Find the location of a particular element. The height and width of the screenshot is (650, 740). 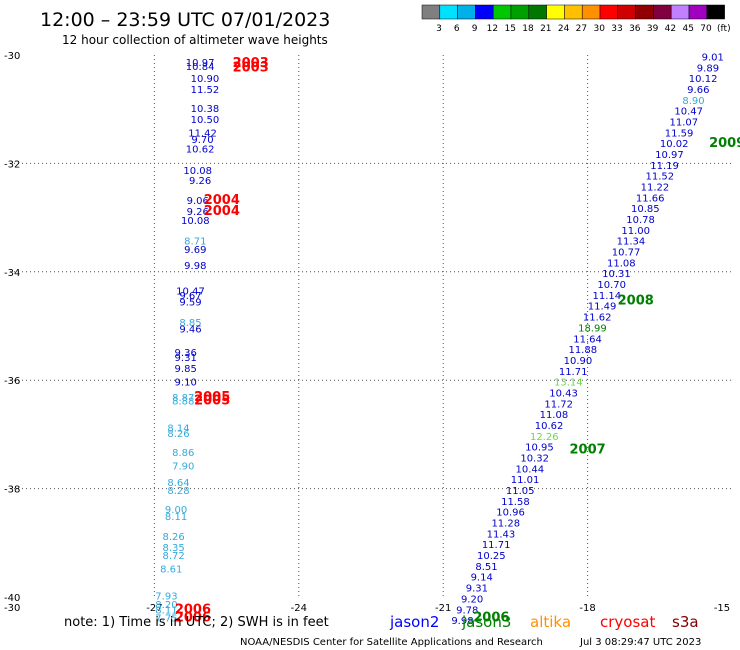

colorbar-label: 3 is located at coordinates (439, 29).